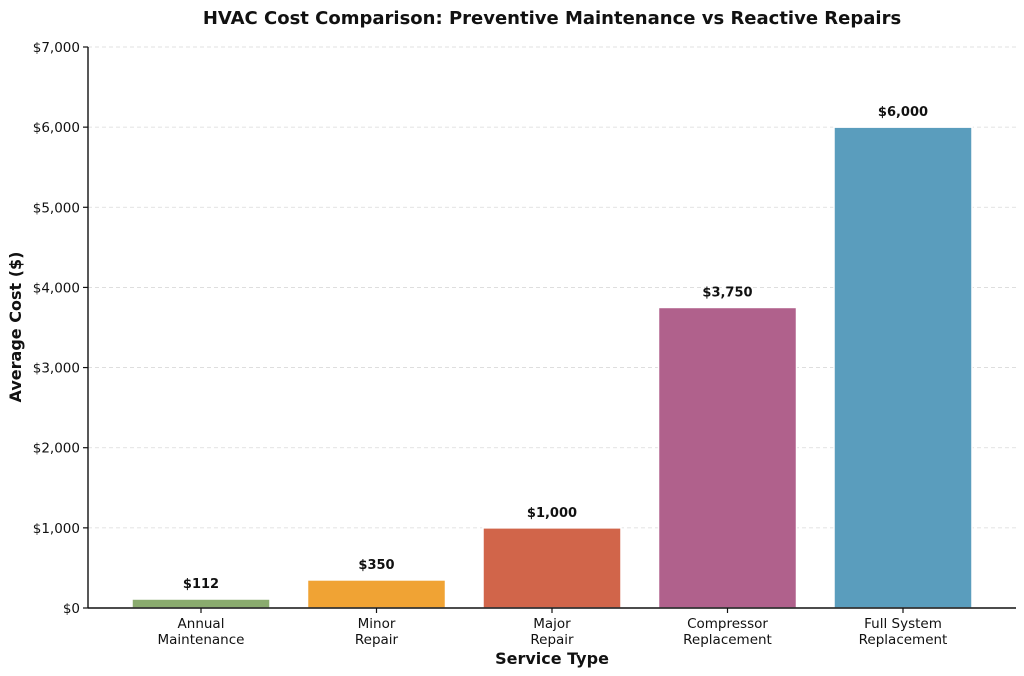 This screenshot has width=1024, height=676. Describe the element at coordinates (903, 624) in the screenshot. I see `x-tick-label: Full System` at that location.